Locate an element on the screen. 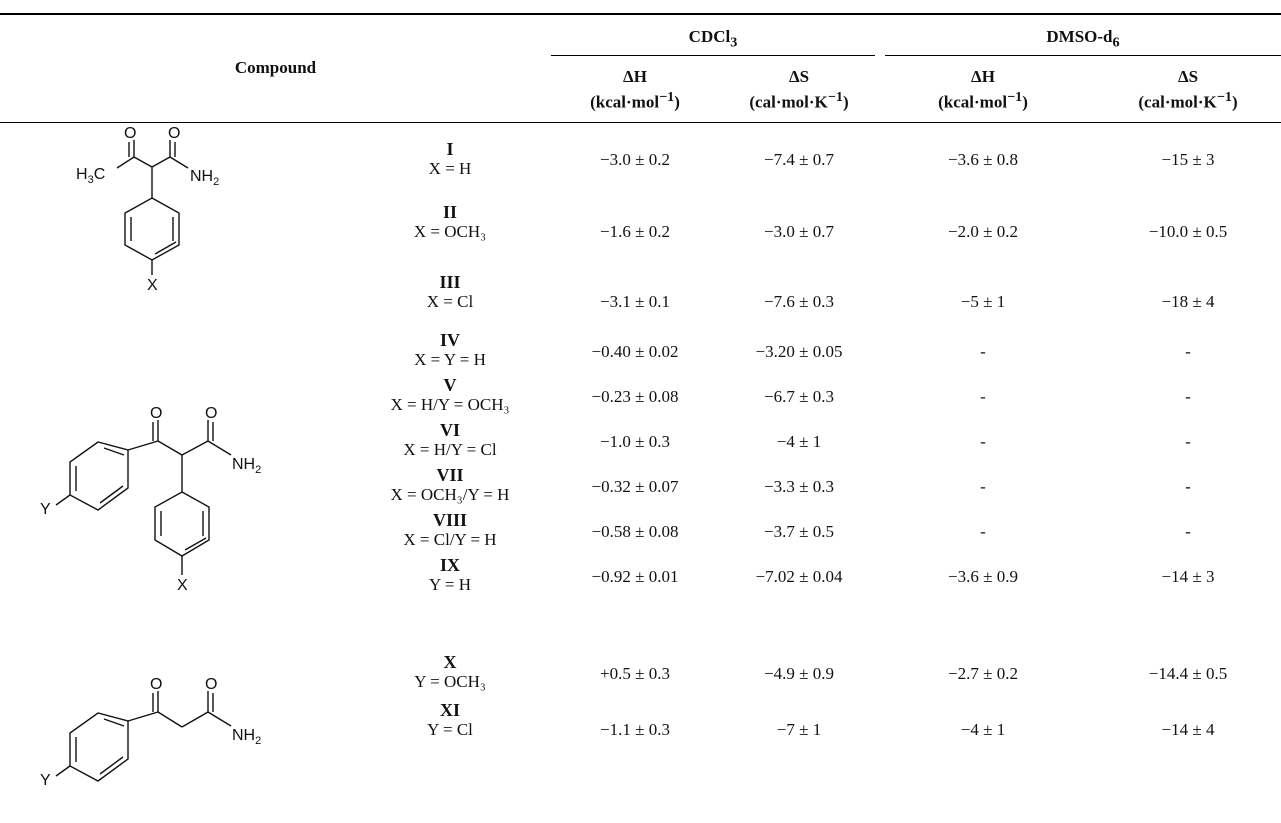 The image size is (1281, 823). dh-cdcl3-value: −0.32 ± 0.07 is located at coordinates (635, 486).